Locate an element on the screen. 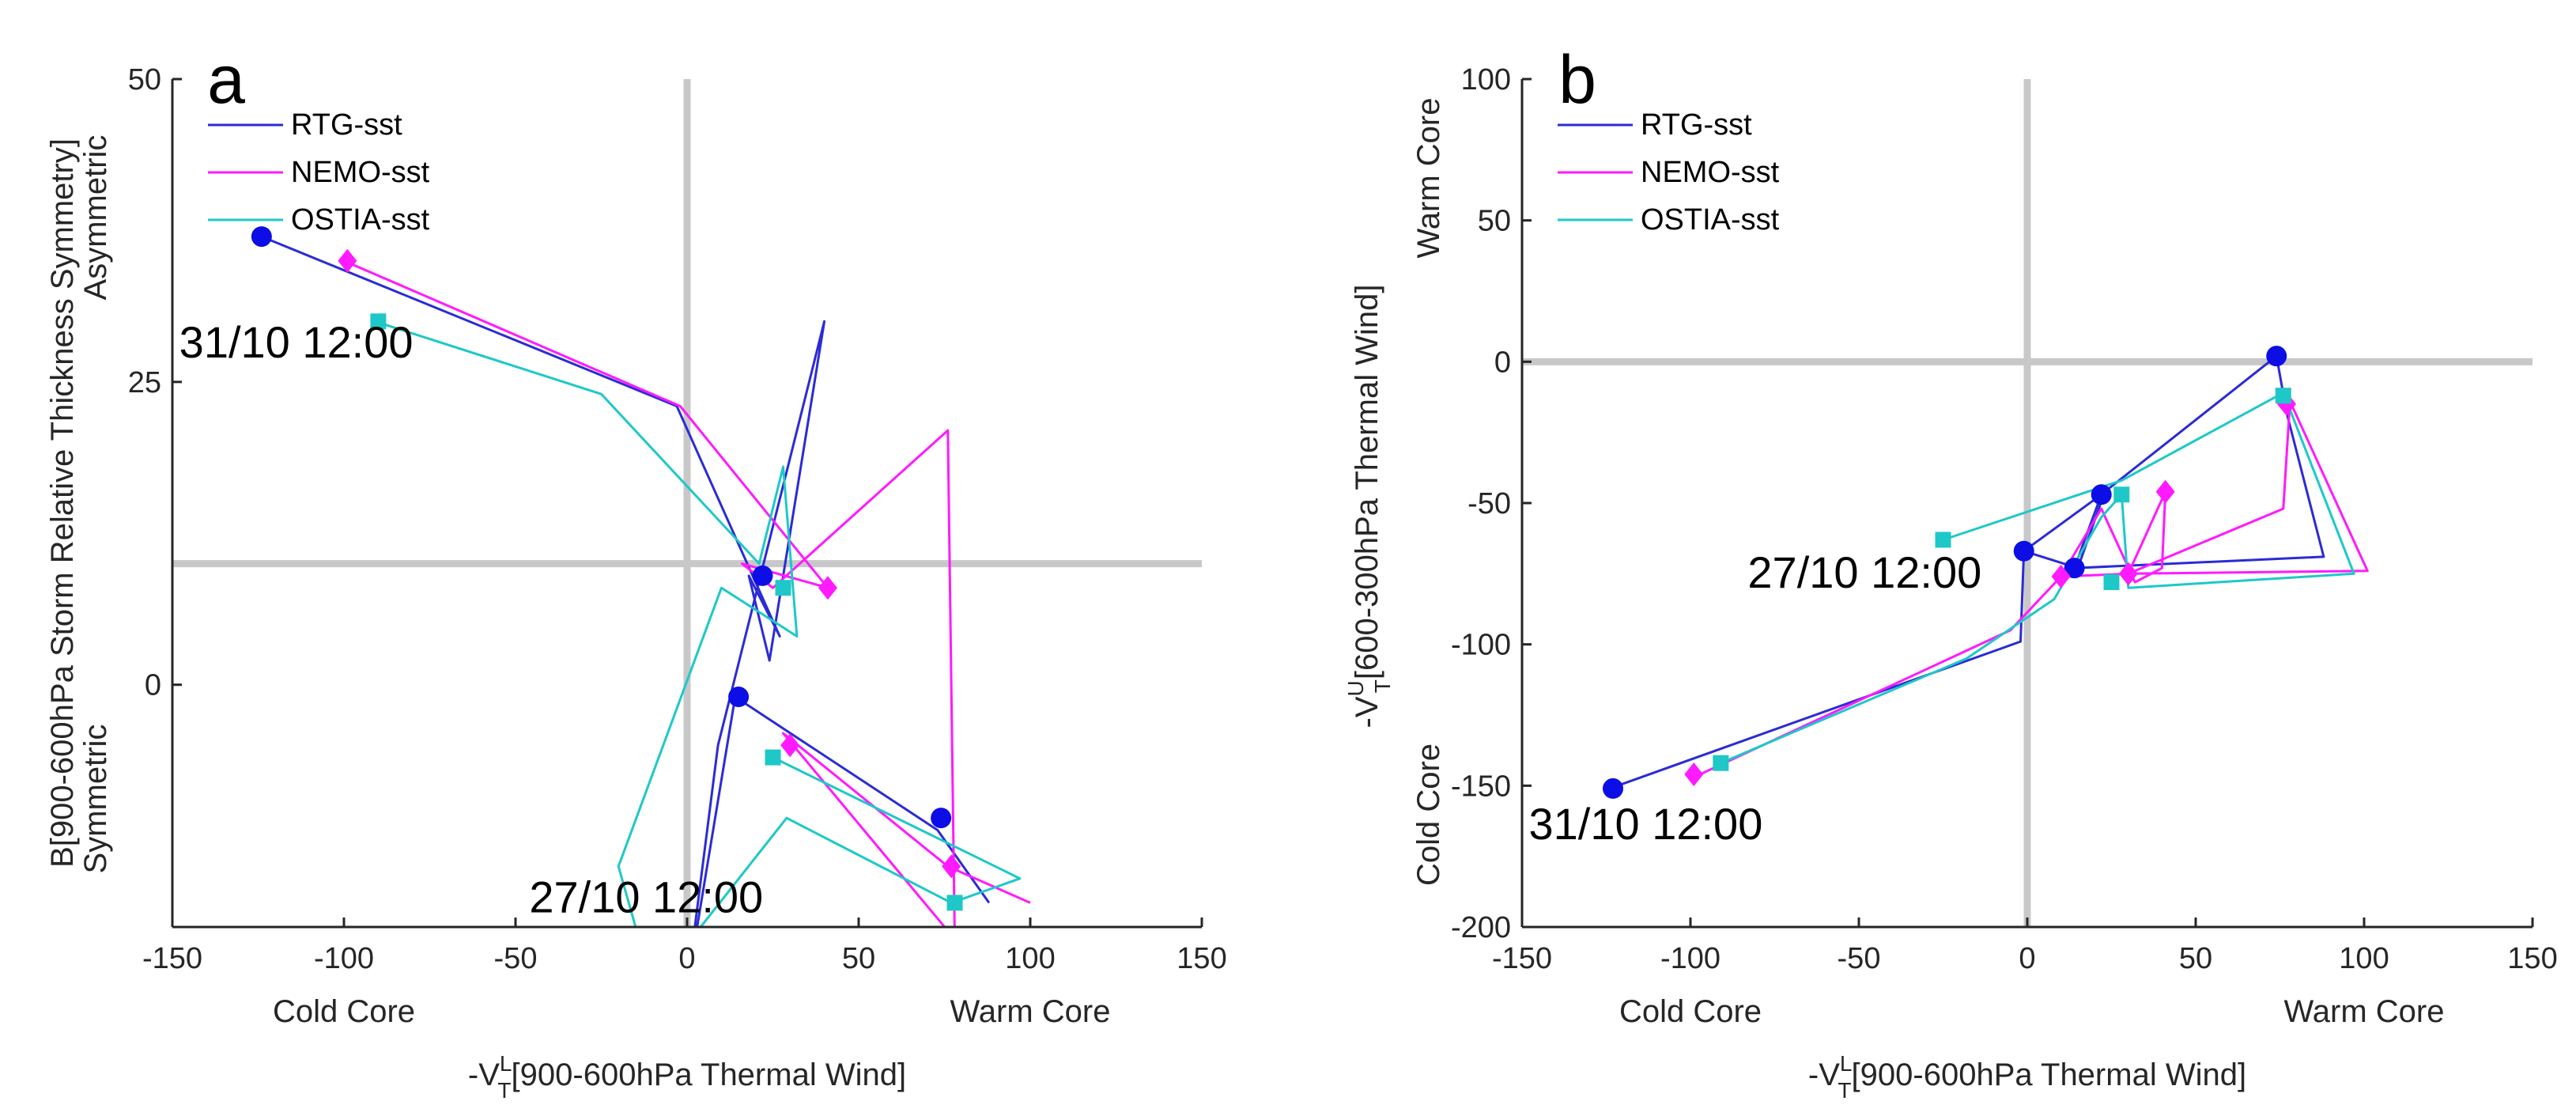 The image size is (2576, 1120). y-axis-label-prefix: -V is located at coordinates (1367, 712).